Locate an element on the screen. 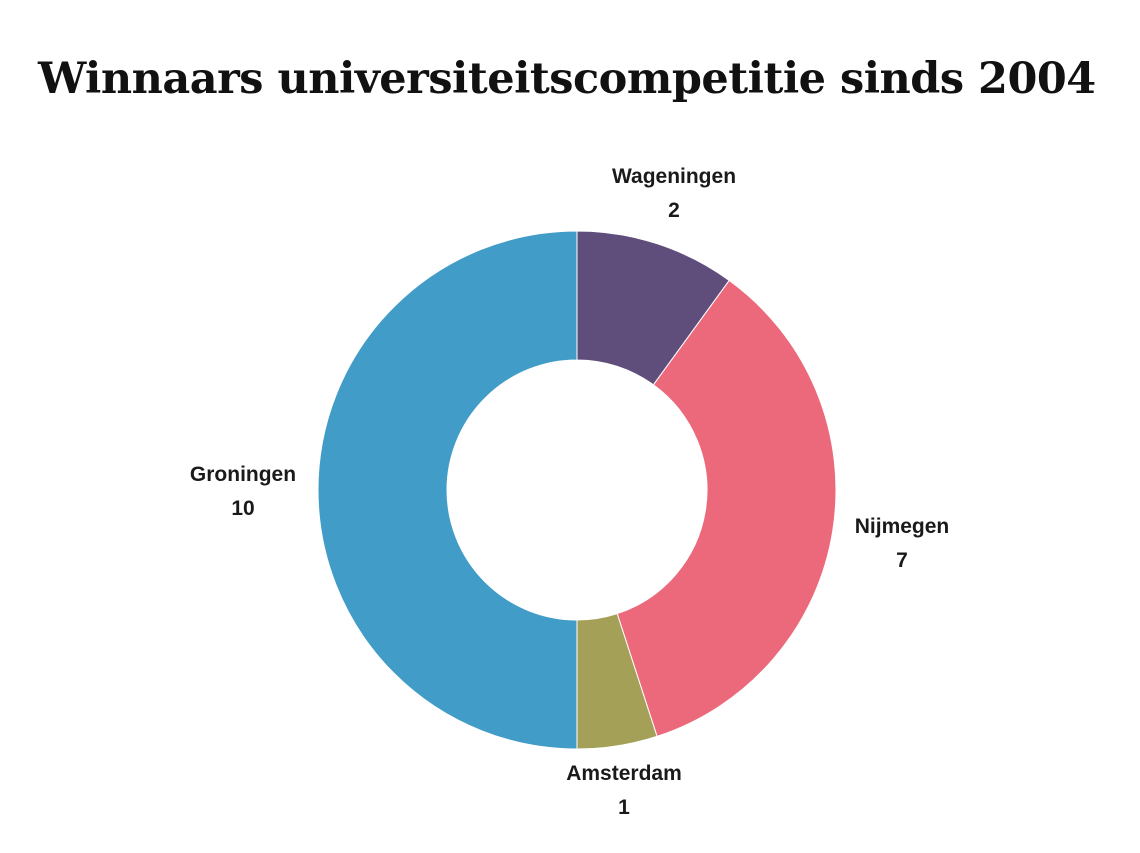  slice-value-groningen: 10 is located at coordinates (242, 508).